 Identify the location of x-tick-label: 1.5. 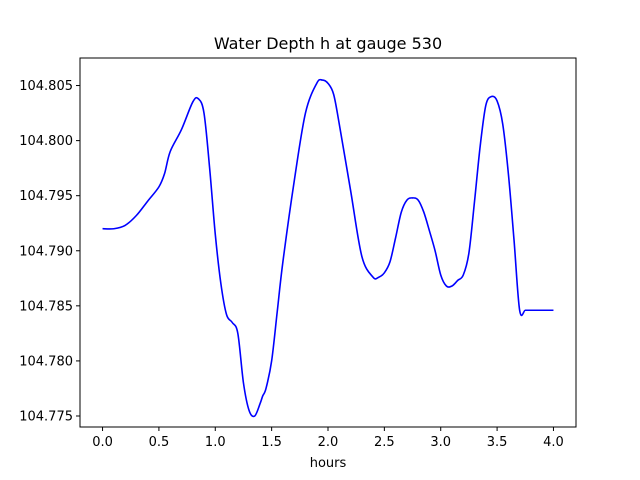
(271, 442).